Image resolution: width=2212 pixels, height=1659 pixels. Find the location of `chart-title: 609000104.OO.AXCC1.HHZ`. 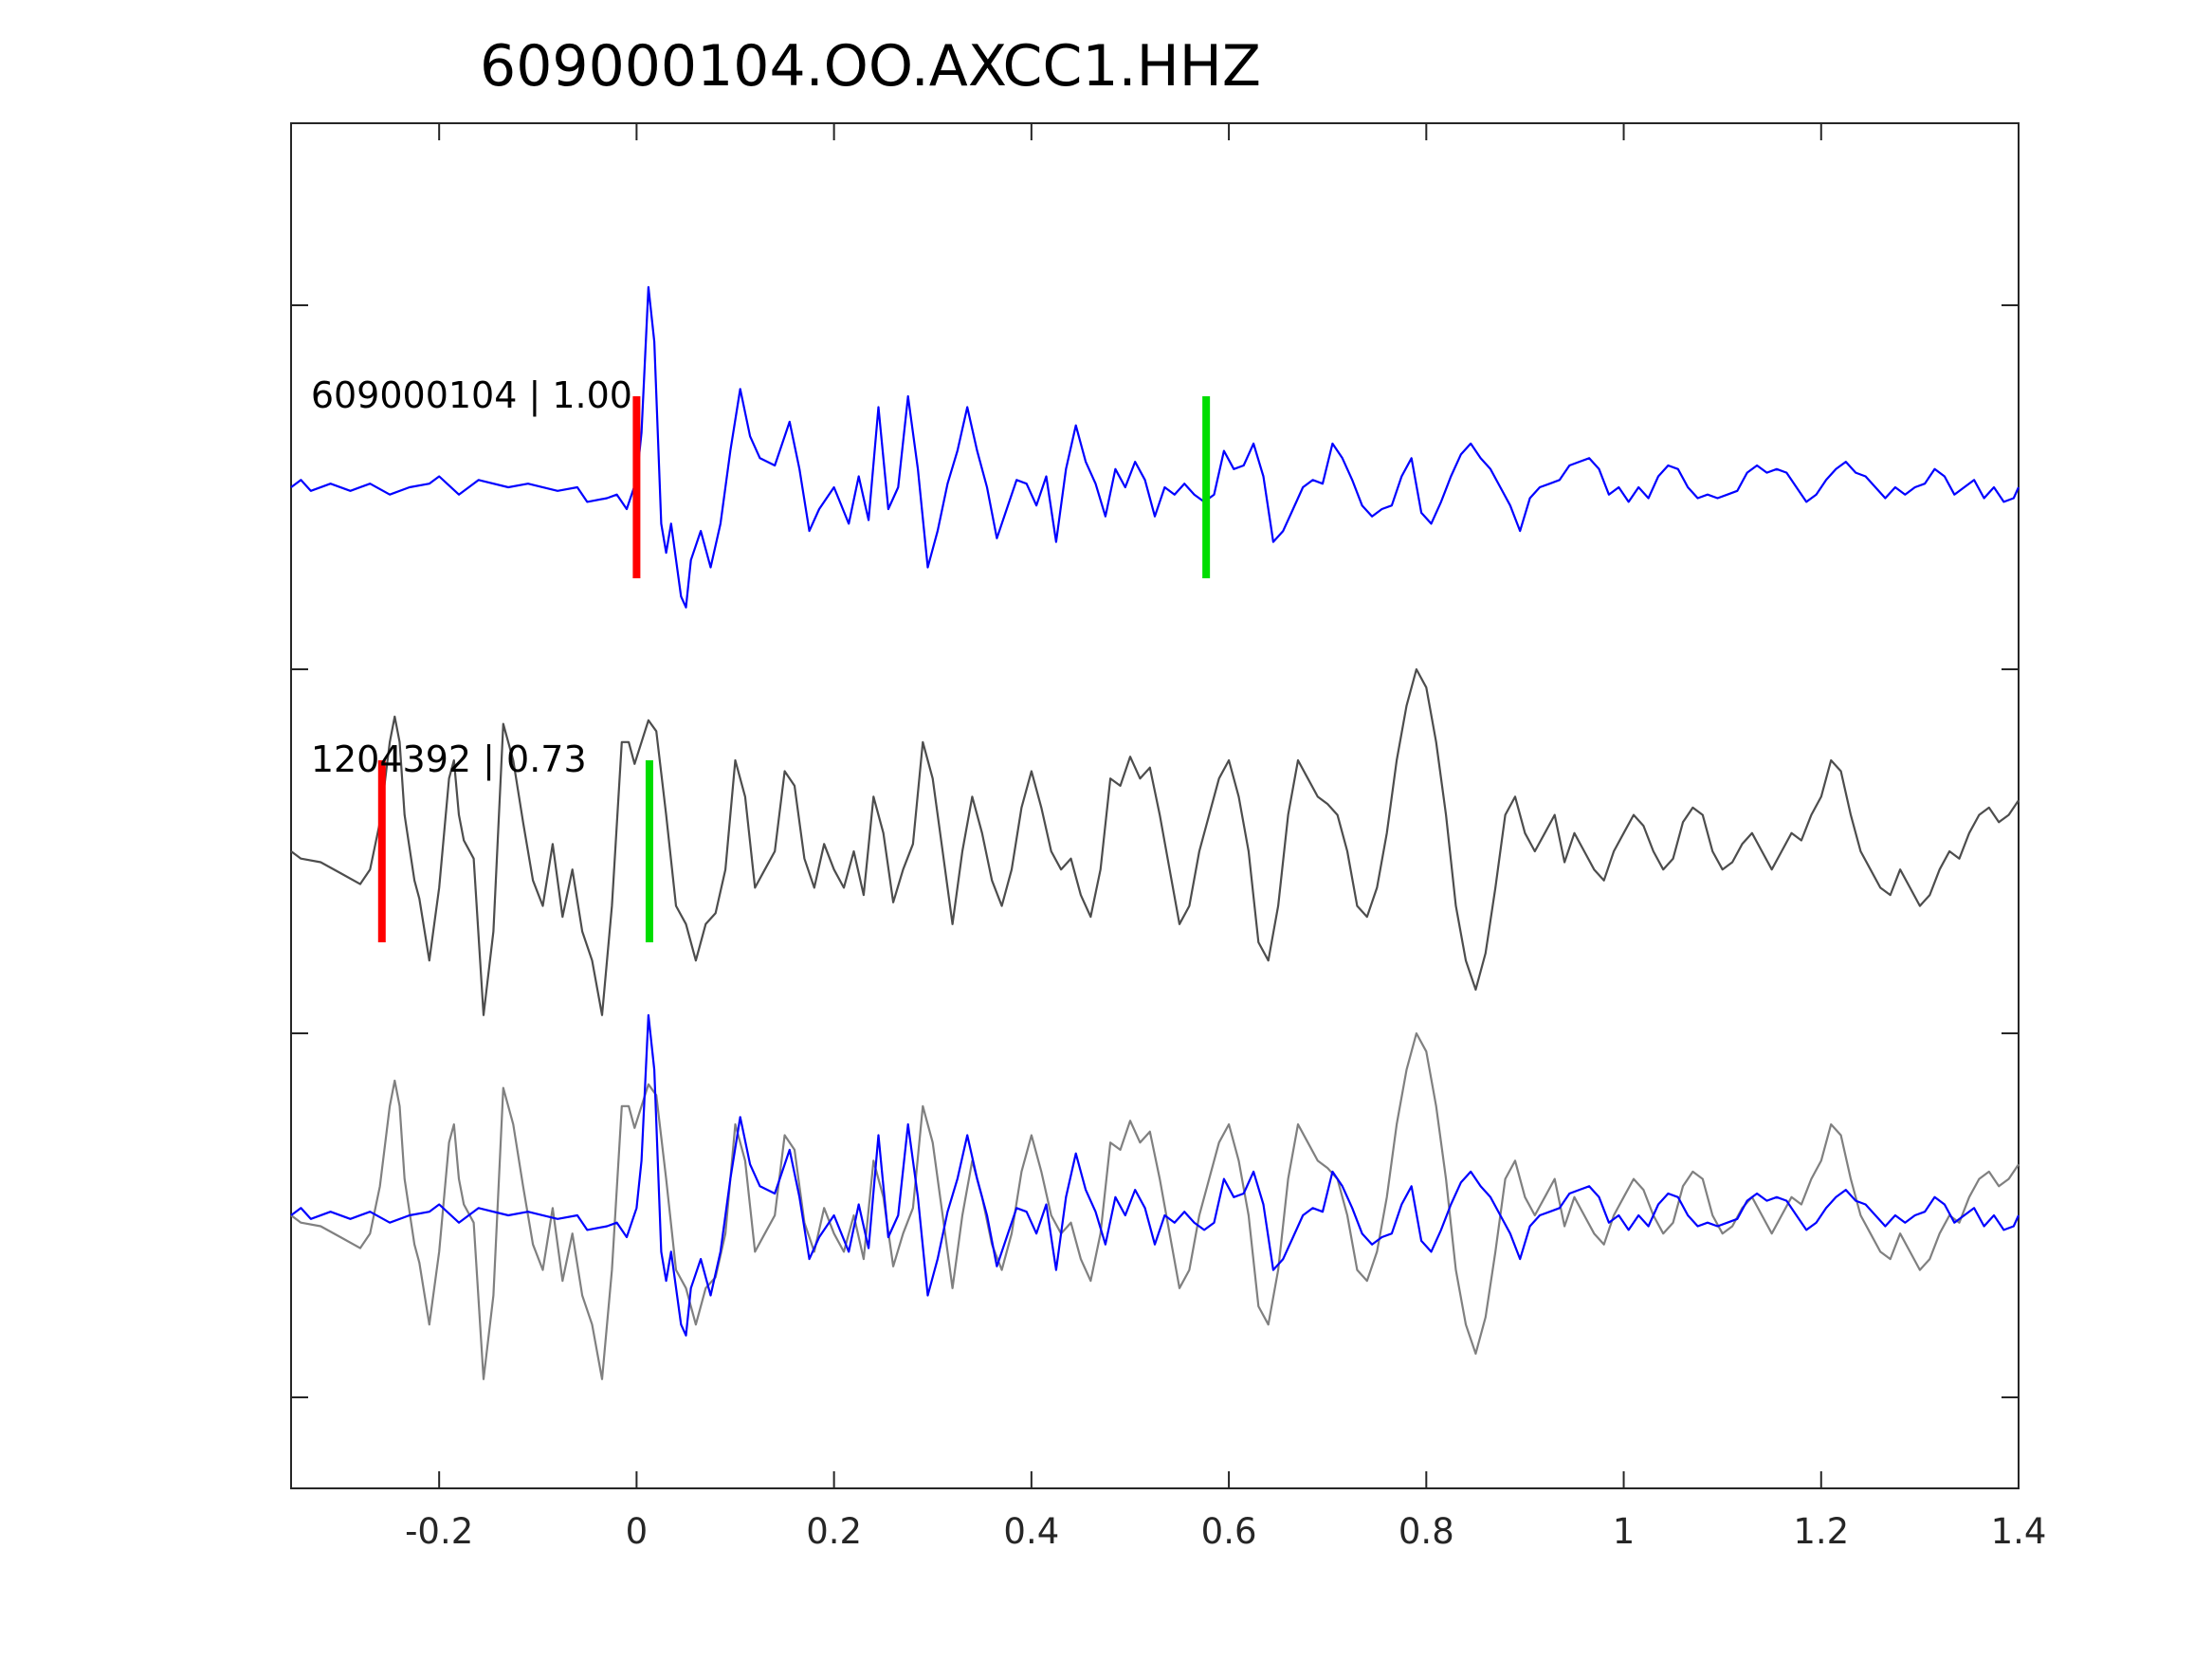

chart-title: 609000104.OO.AXCC1.HHZ is located at coordinates (870, 66).